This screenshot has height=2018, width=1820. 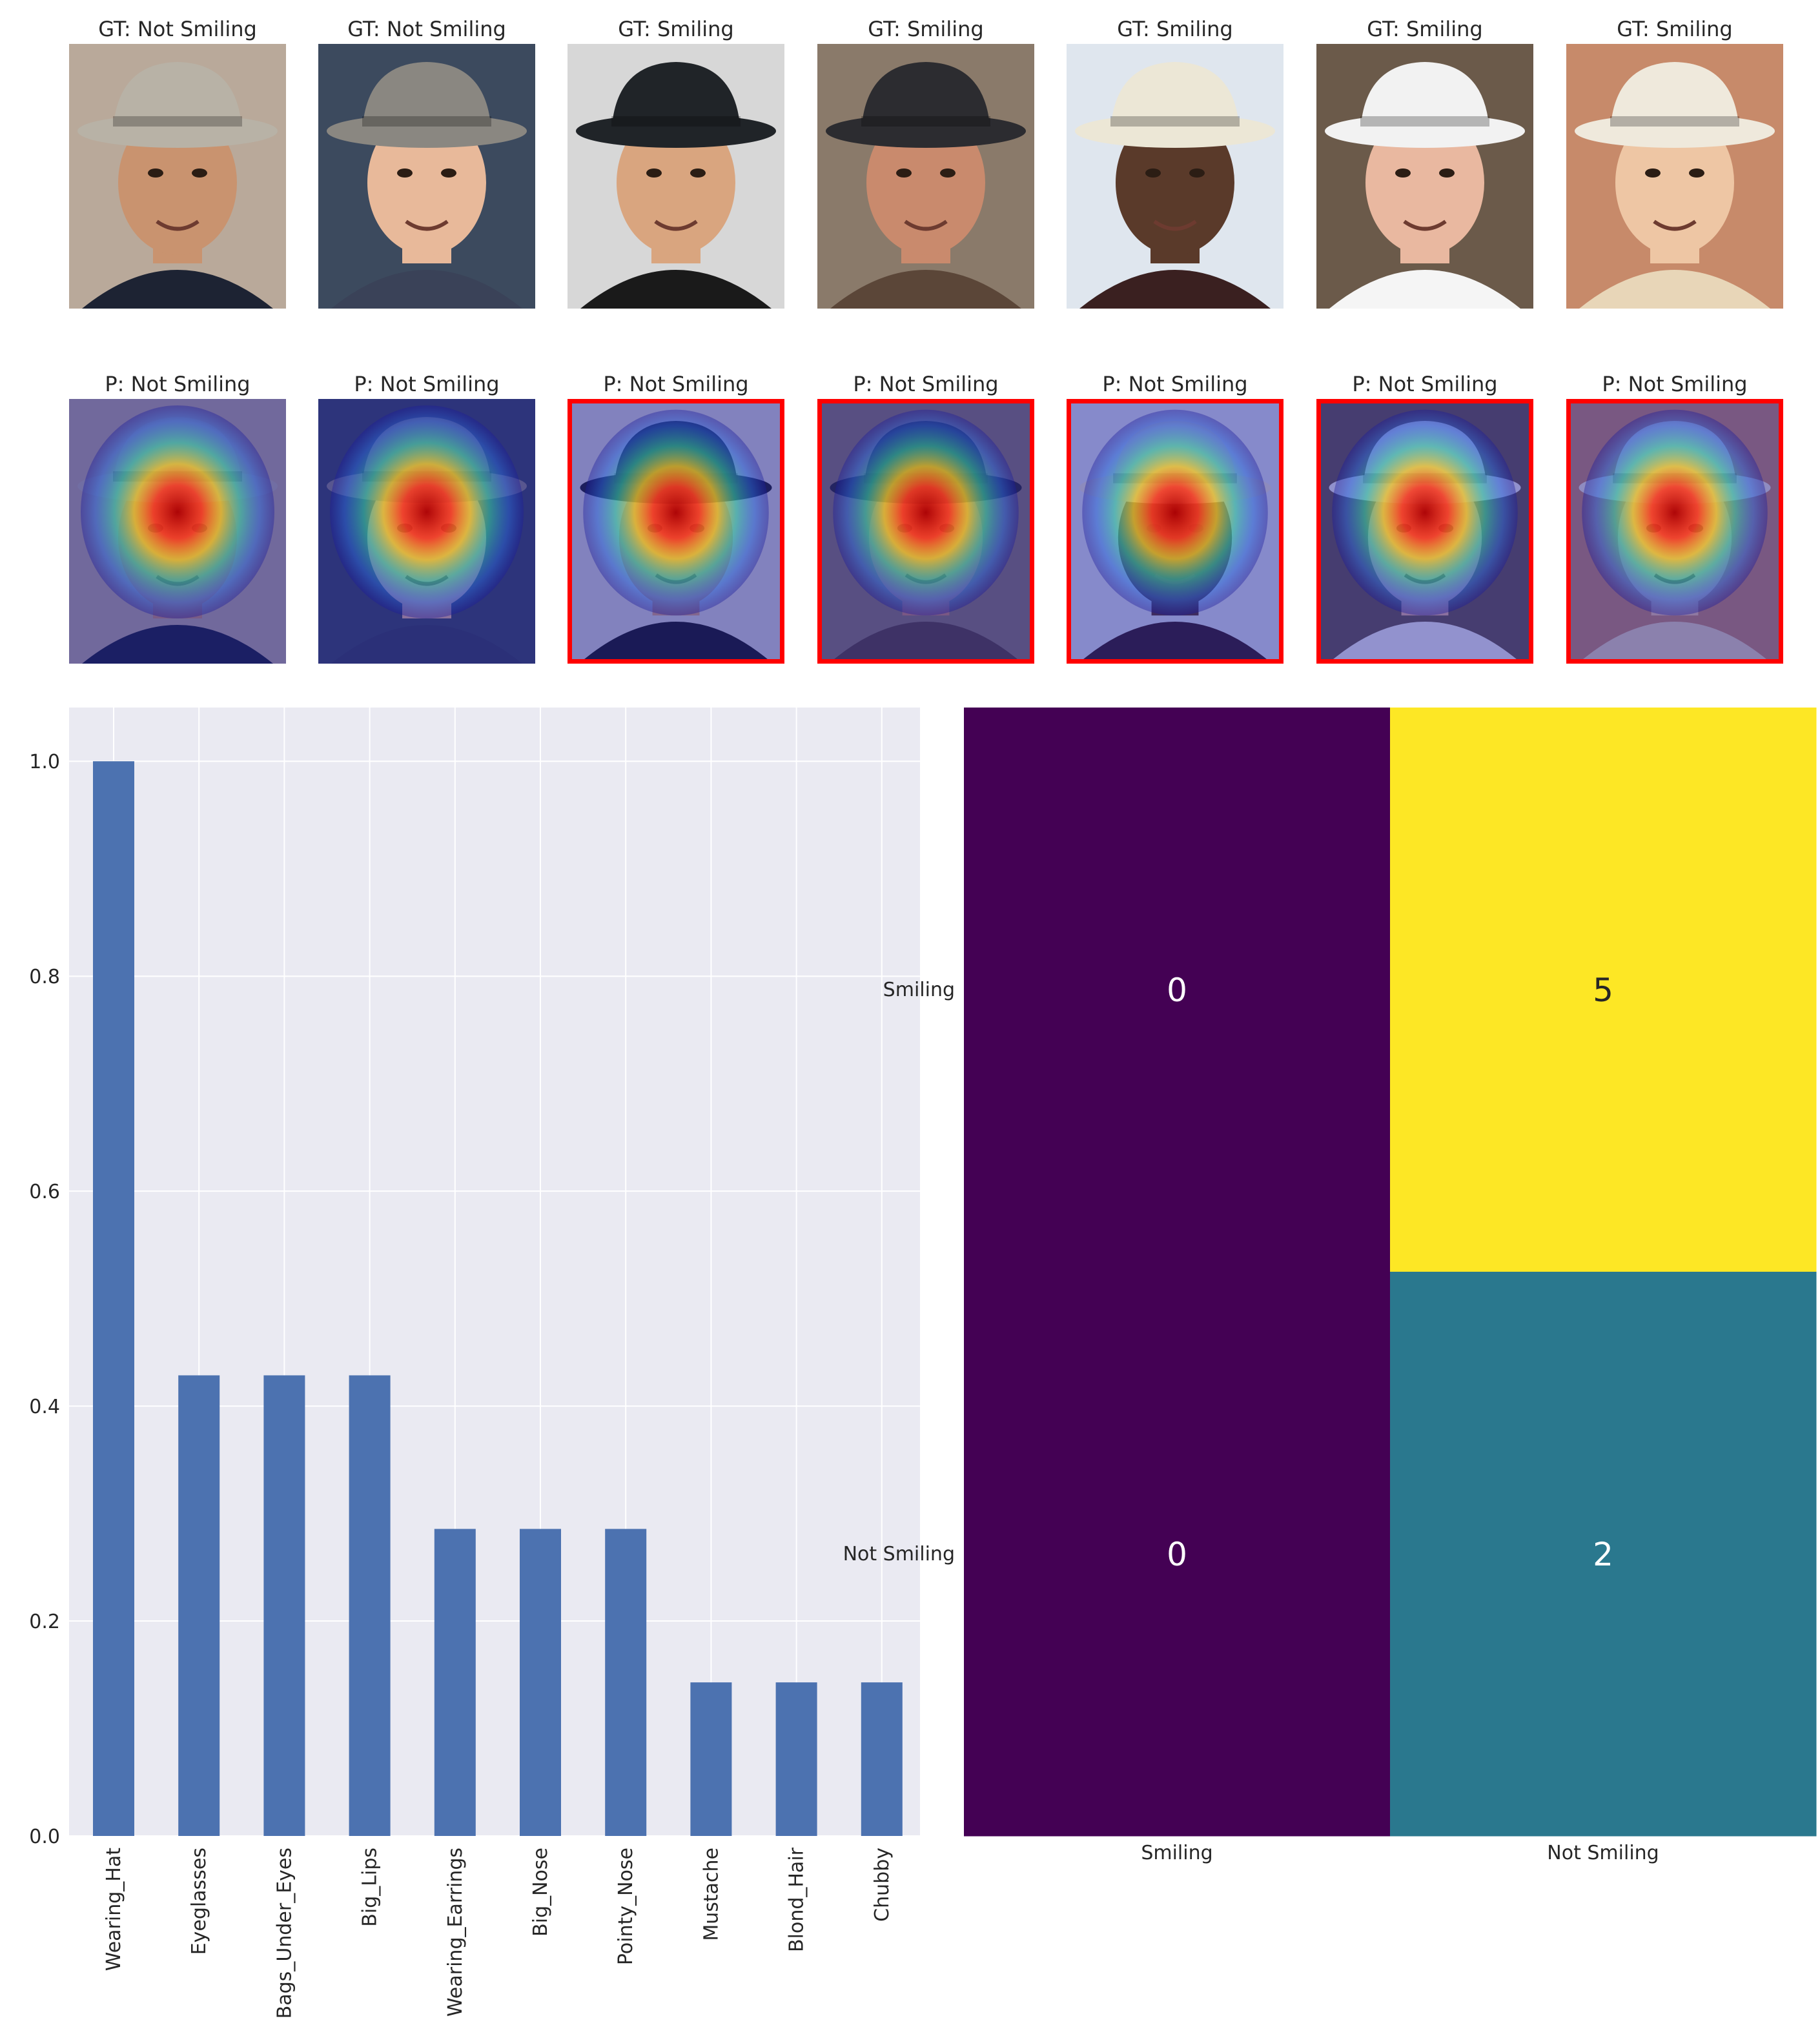 What do you see at coordinates (797, 1900) in the screenshot?
I see `x-tick-label: Blond_Hair` at bounding box center [797, 1900].